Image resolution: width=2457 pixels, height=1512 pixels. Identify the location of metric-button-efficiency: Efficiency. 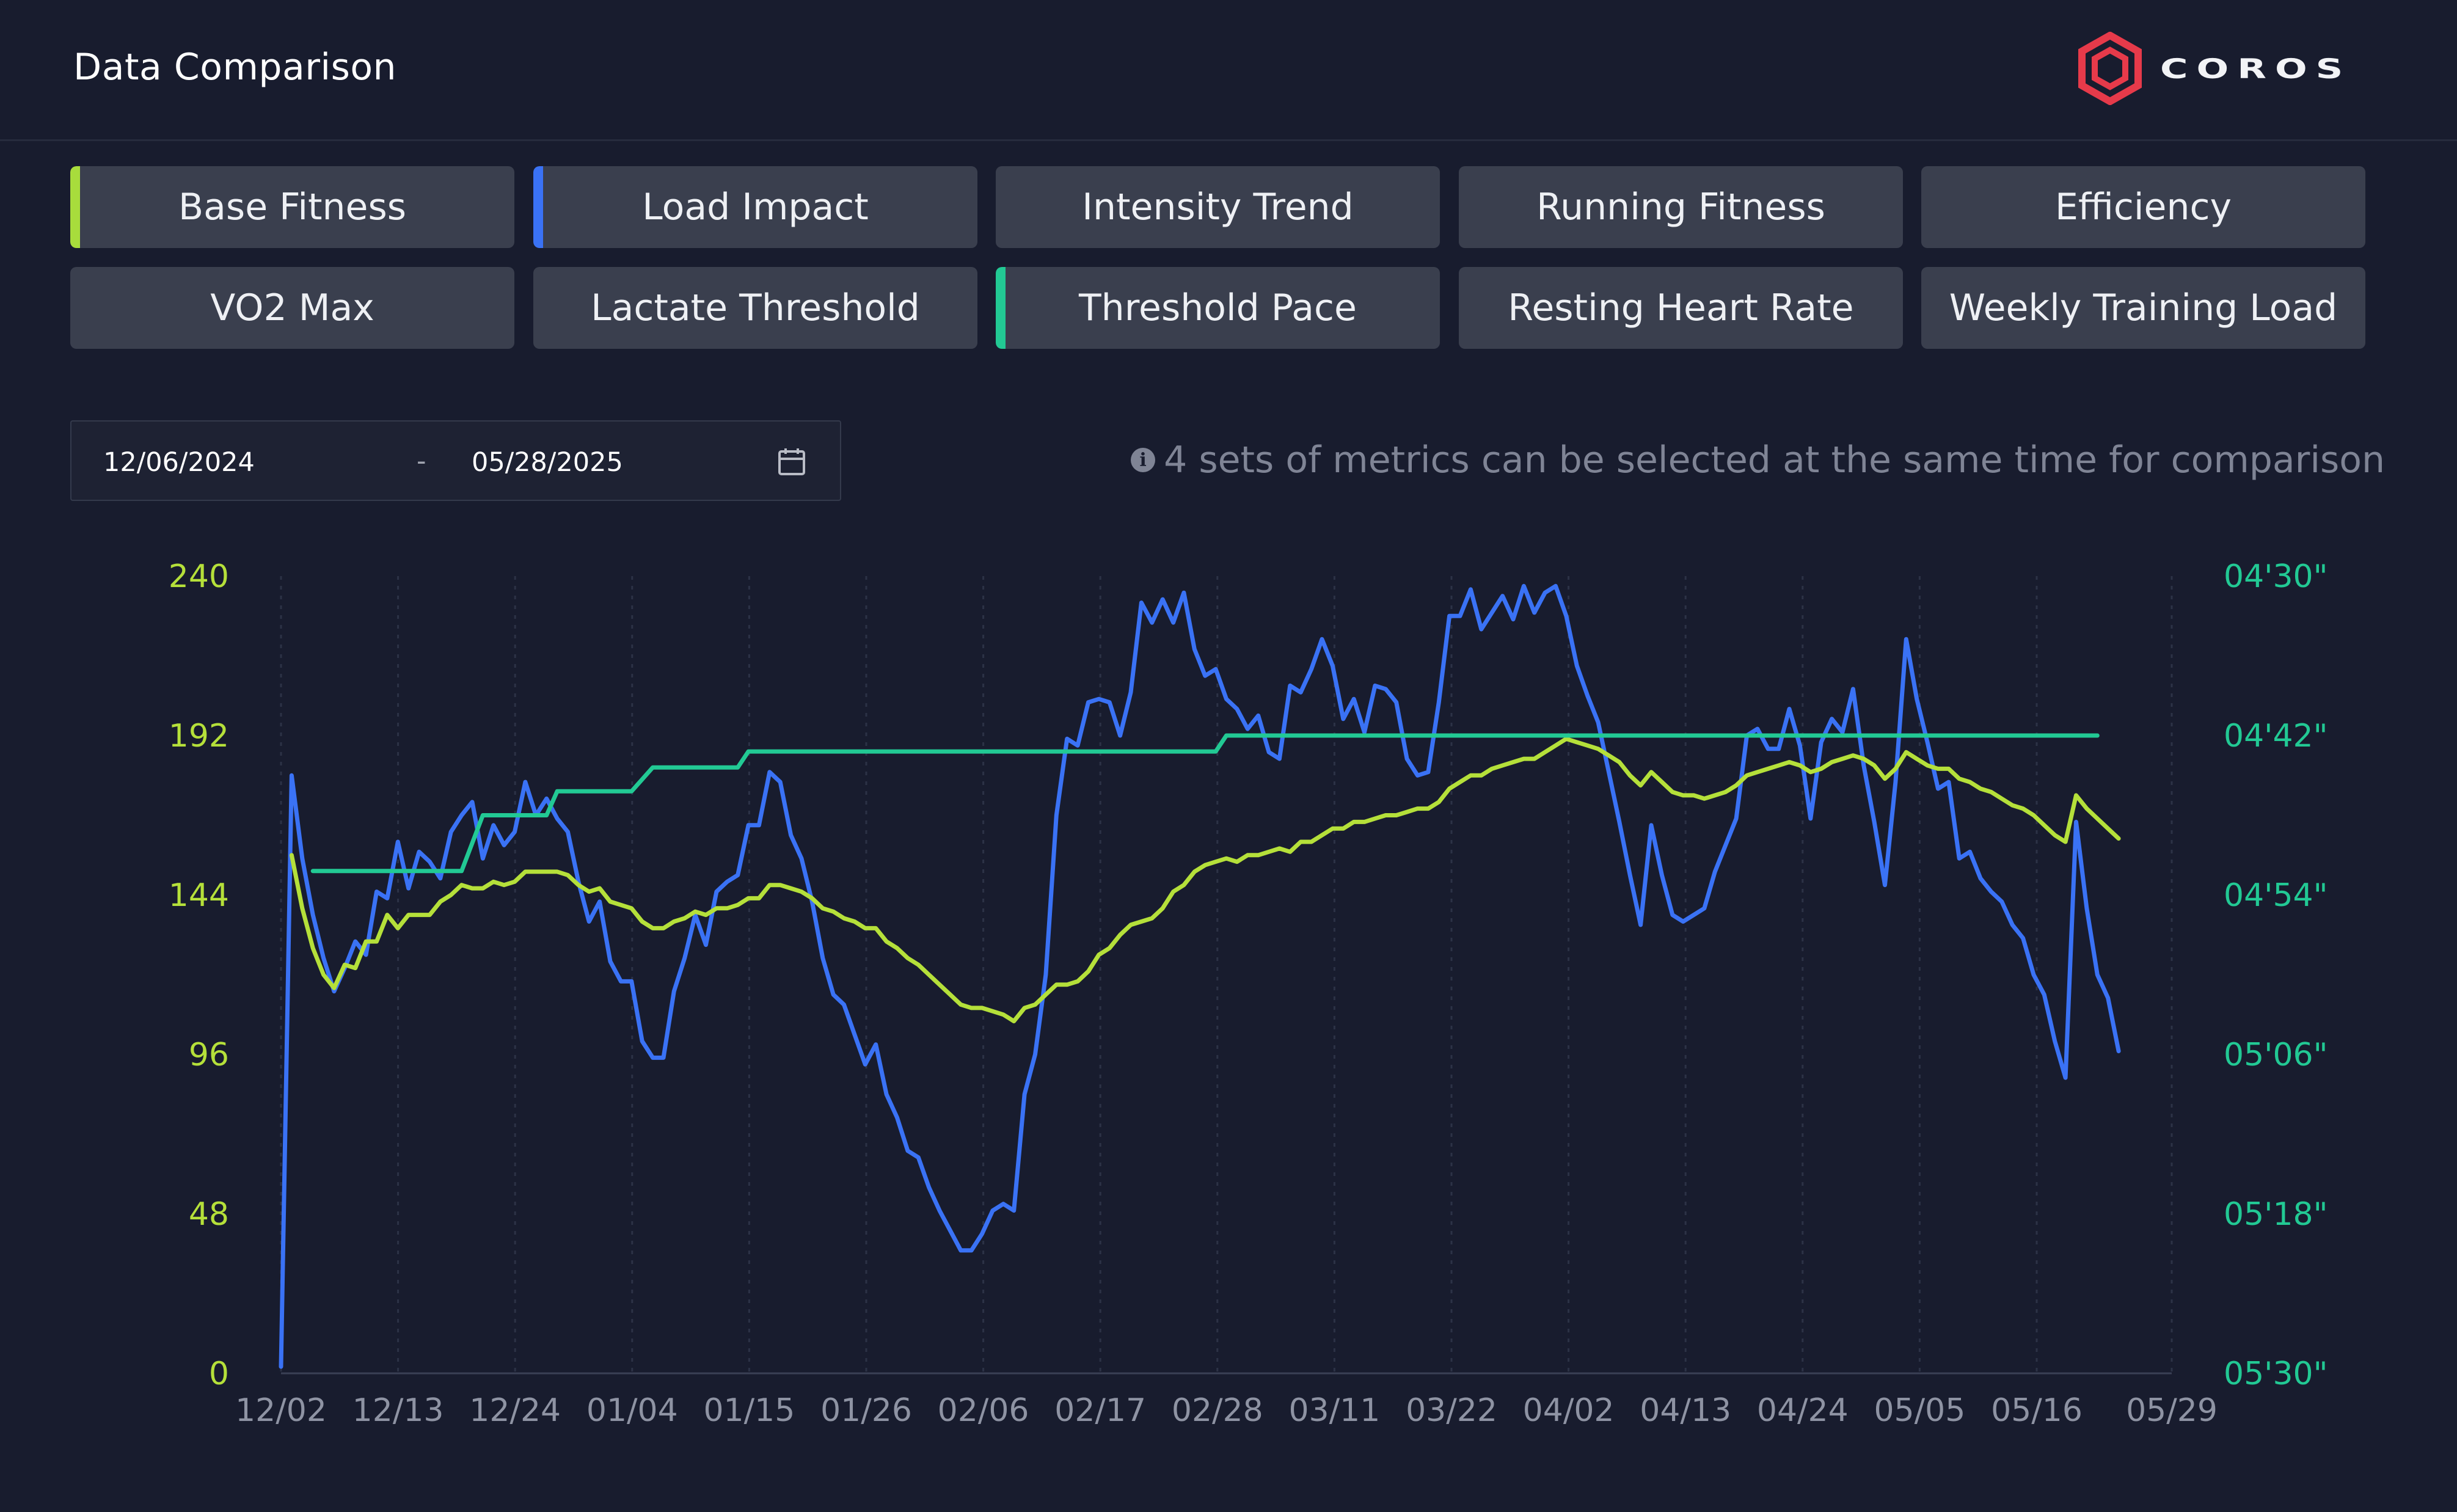
(2143, 207).